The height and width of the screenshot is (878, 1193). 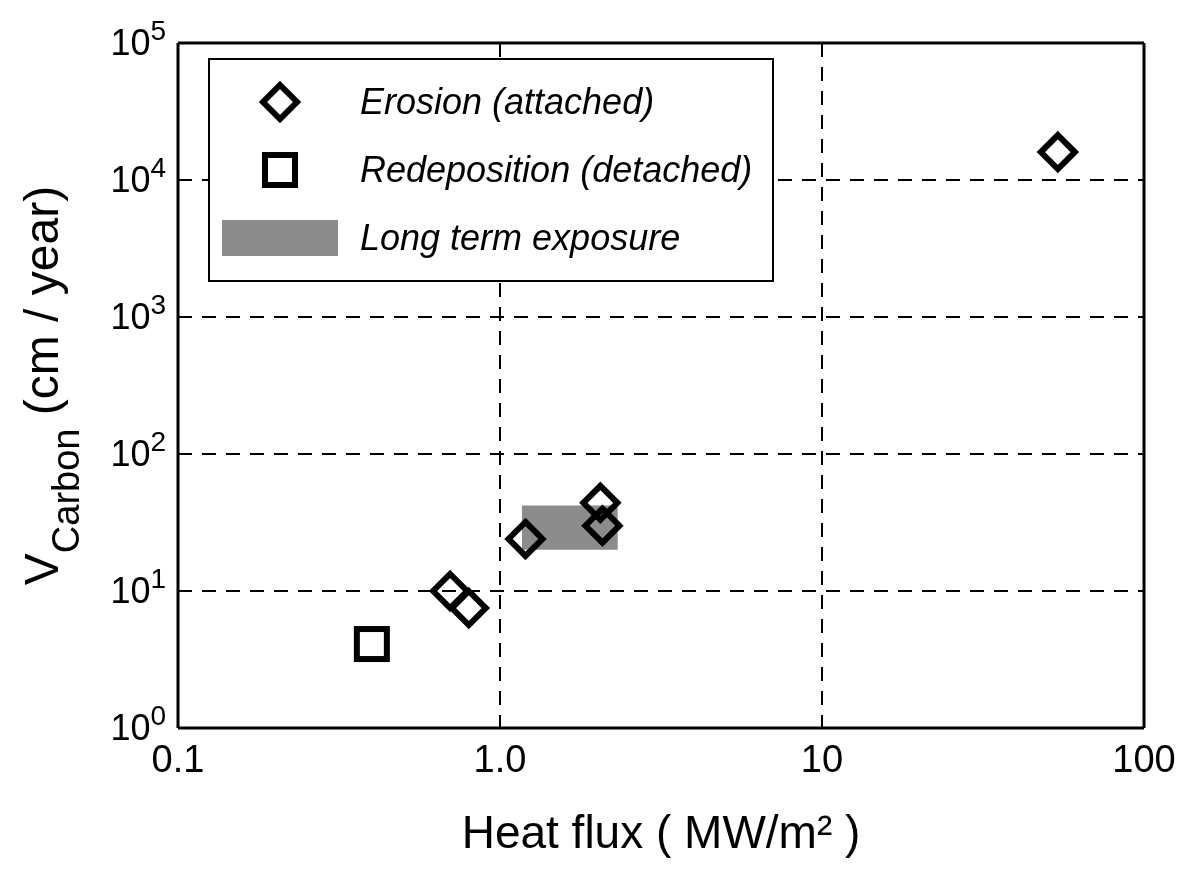 I want to click on y-tick-label: 10$^{4}$, so click(x=138, y=175).